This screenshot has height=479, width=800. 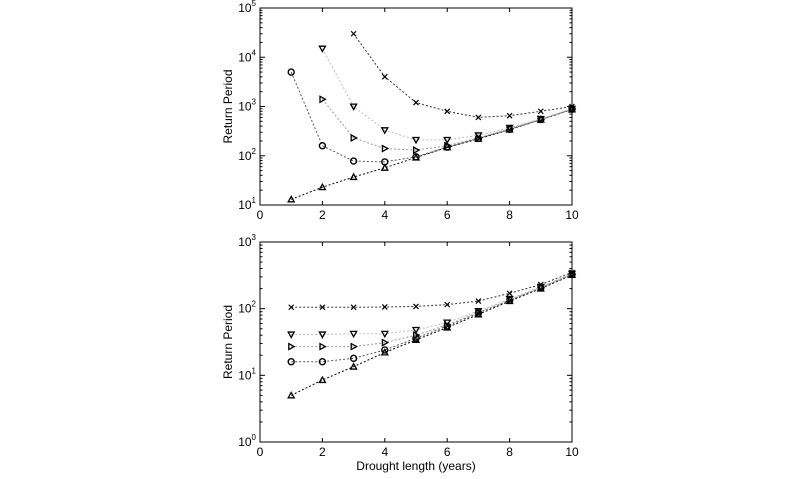 I want to click on y-tick-label: 10⁵, so click(x=247, y=7).